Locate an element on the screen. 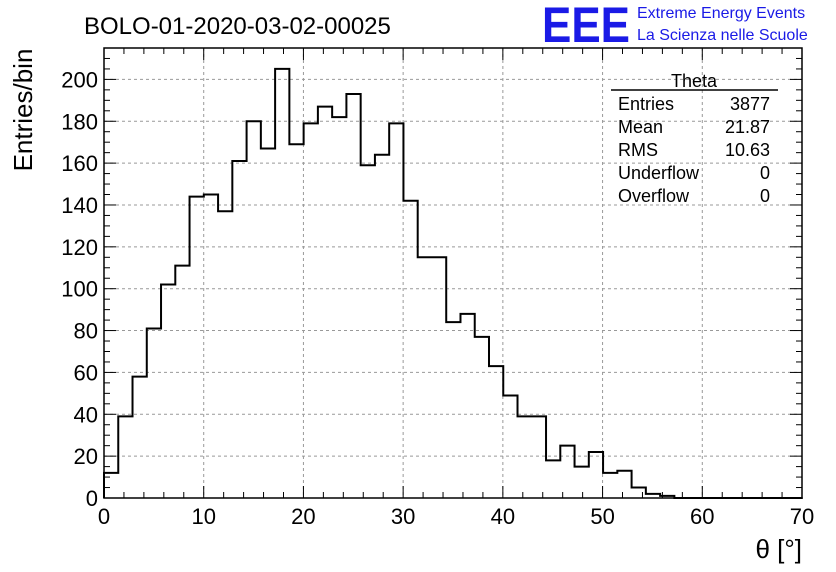 The height and width of the screenshot is (572, 836). x-tick-label: 70 is located at coordinates (802, 516).